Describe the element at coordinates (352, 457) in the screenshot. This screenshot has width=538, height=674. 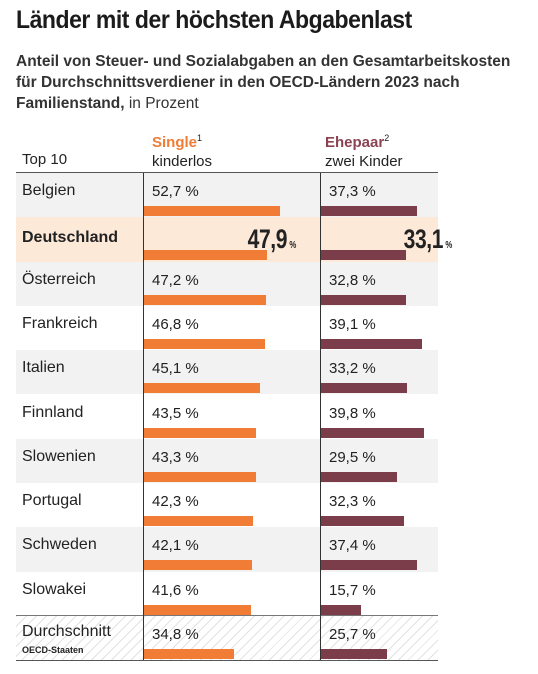
I see `value-label: 29,5 %` at that location.